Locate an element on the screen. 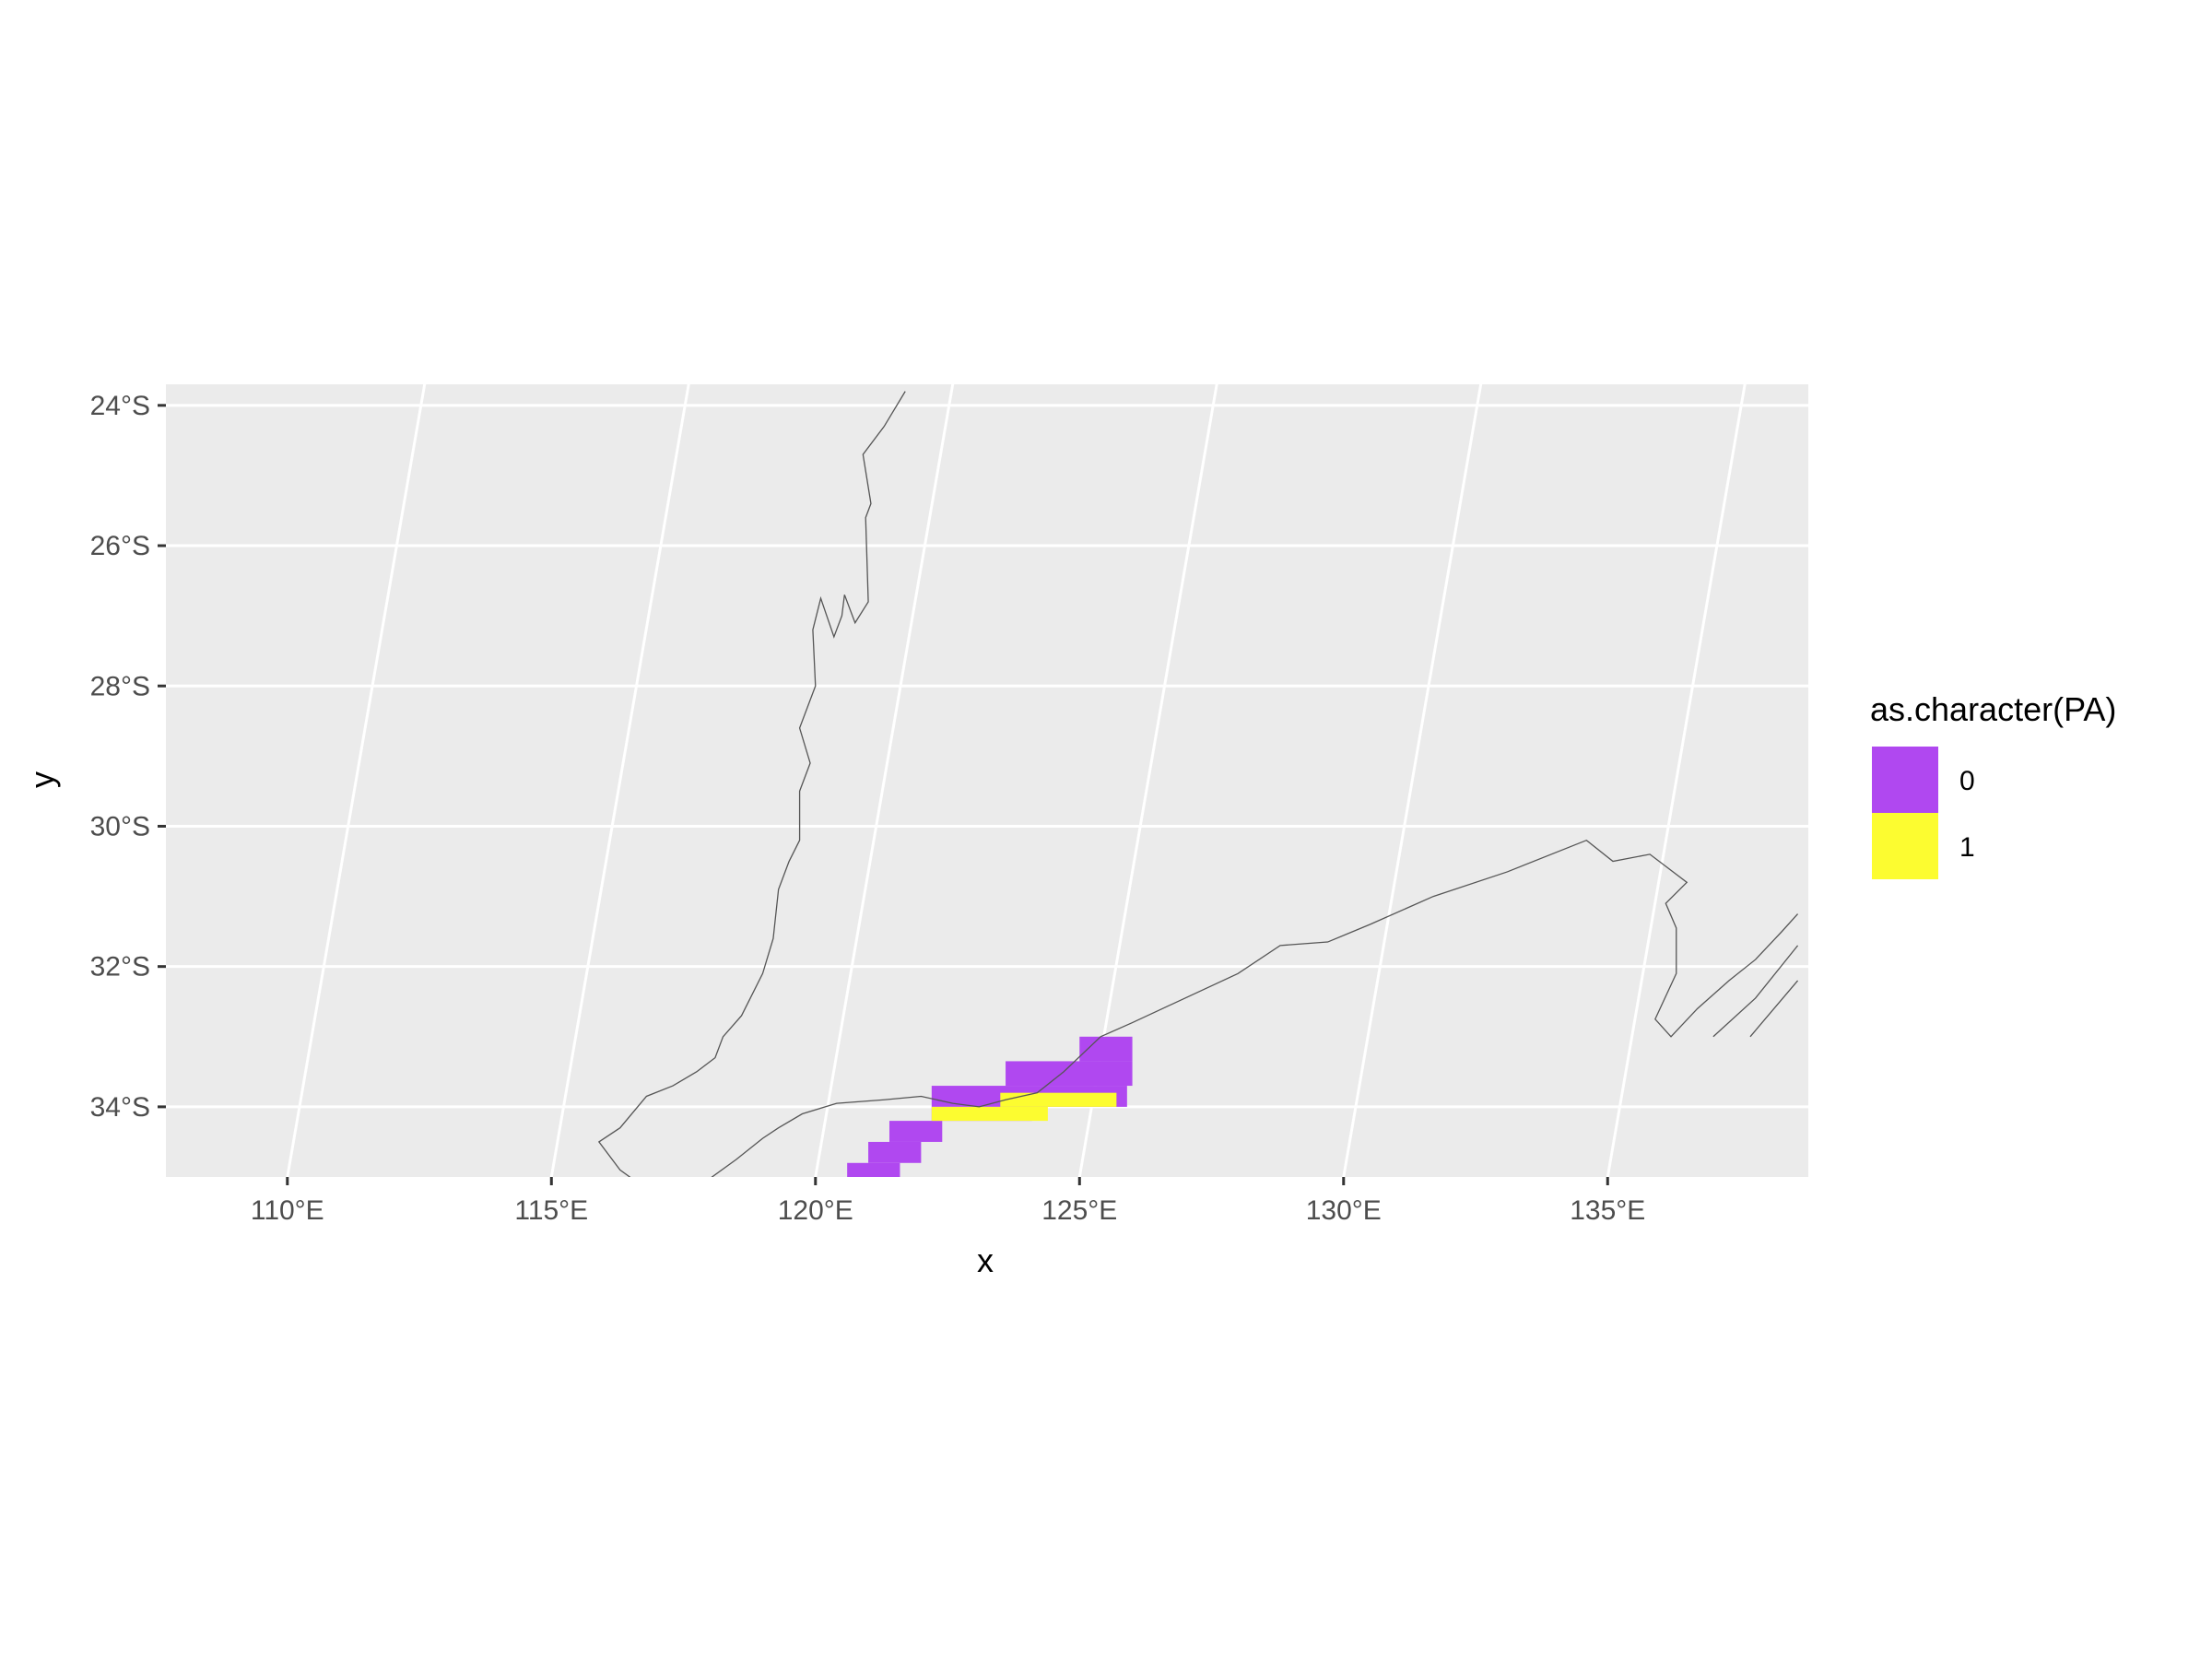 This screenshot has height=1659, width=2212. x-tick-label: 110°E is located at coordinates (287, 1210).